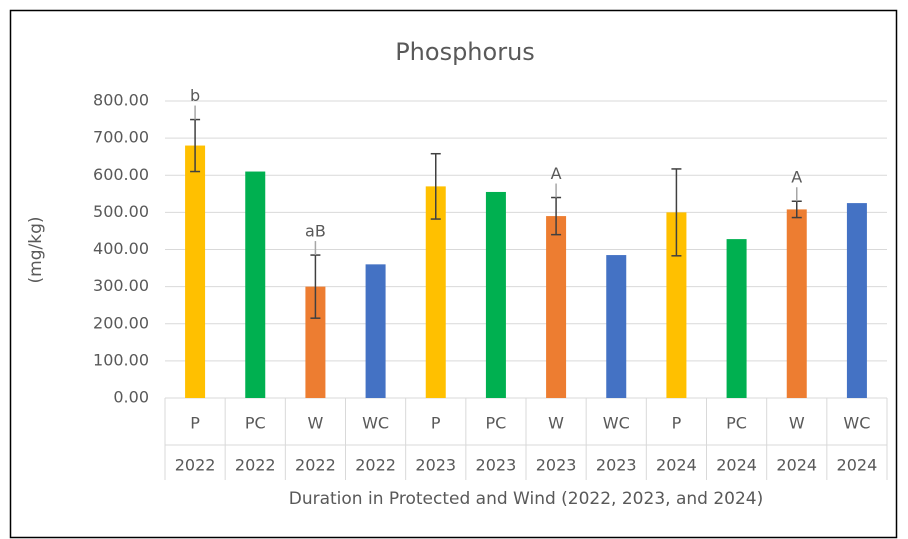  Describe the element at coordinates (131, 397) in the screenshot. I see `y-tick-label: 0.00` at that location.